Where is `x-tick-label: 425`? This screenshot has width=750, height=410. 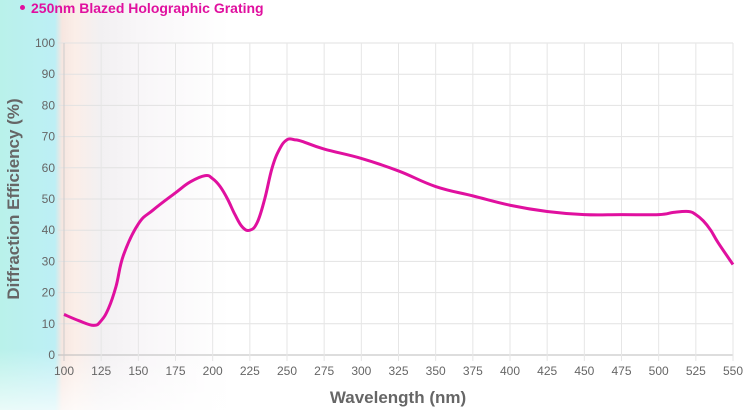
x-tick-label: 425 is located at coordinates (547, 371).